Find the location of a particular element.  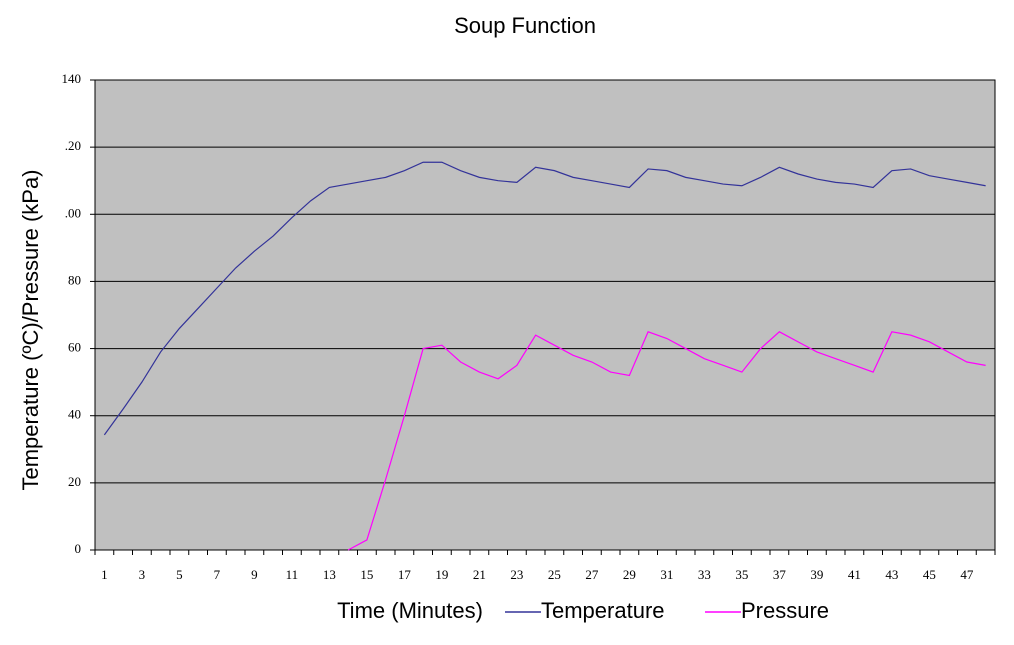

x-tick-label: 3 is located at coordinates (142, 574).